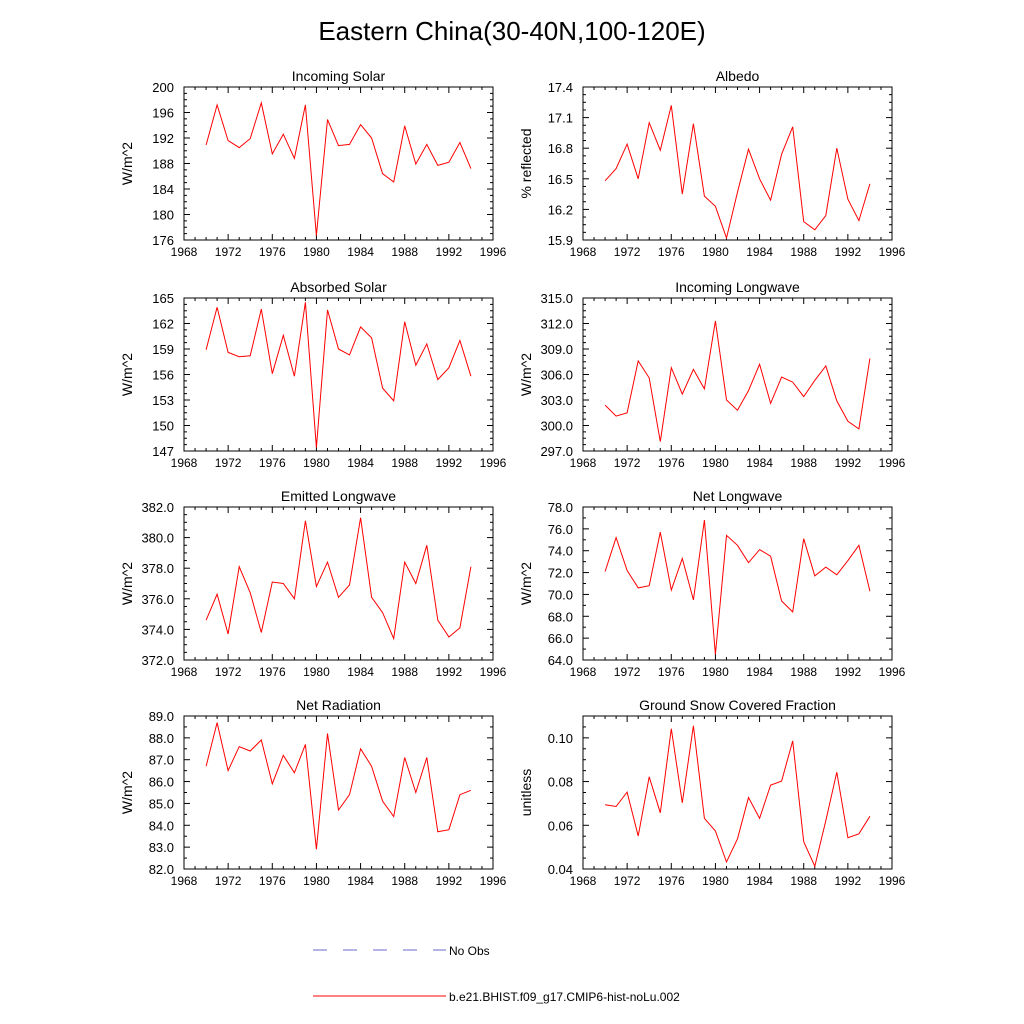 The image size is (1024, 1024). What do you see at coordinates (526, 163) in the screenshot?
I see `y-axis-label: % reflected` at bounding box center [526, 163].